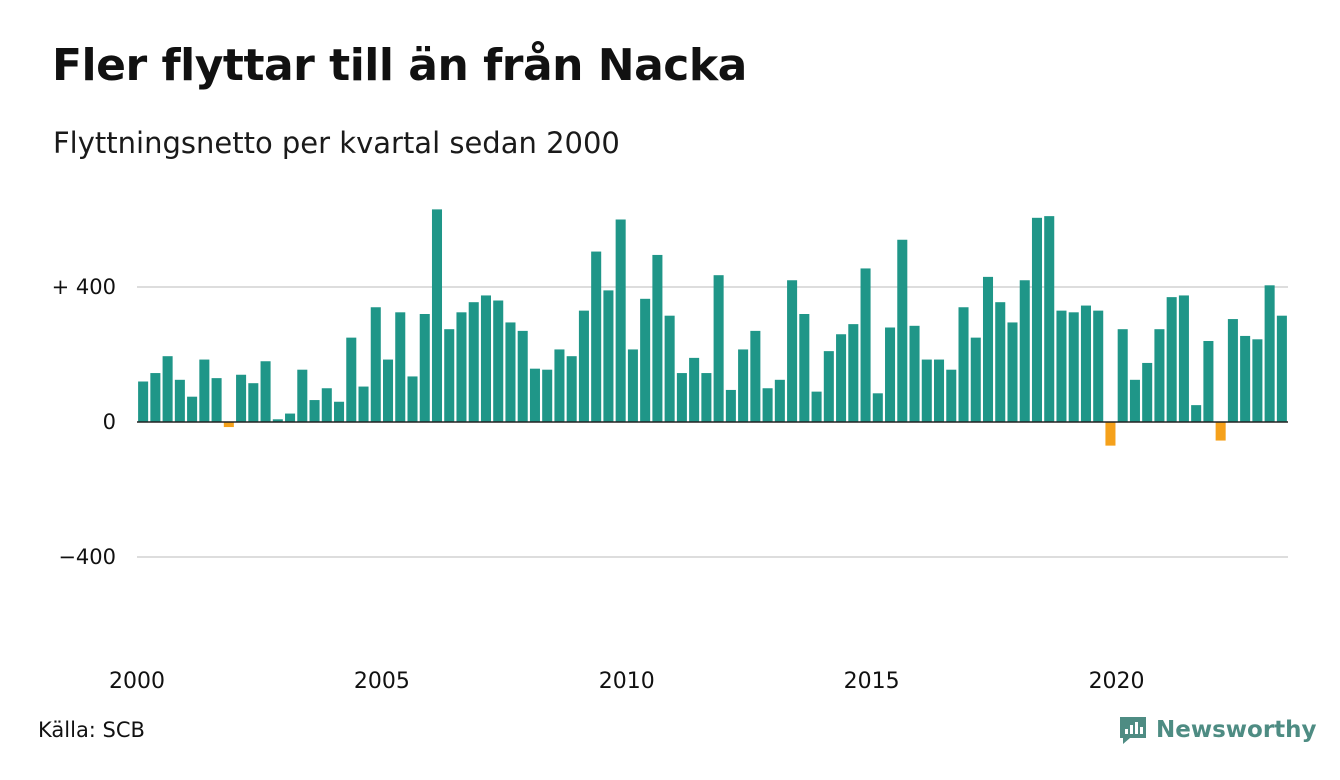 This screenshot has width=1340, height=780. What do you see at coordinates (167, 389) in the screenshot?
I see `bar-2000-k3` at bounding box center [167, 389].